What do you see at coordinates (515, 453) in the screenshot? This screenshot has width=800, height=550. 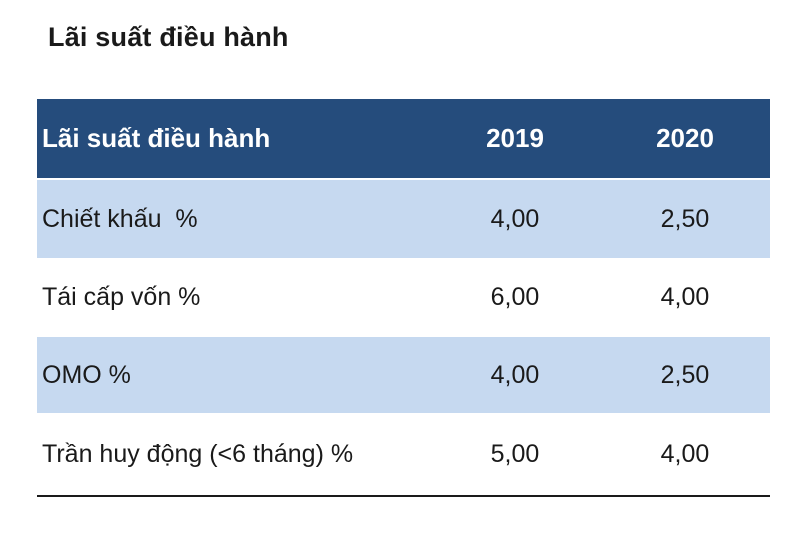 I see `row-value-2019: 5,00` at bounding box center [515, 453].